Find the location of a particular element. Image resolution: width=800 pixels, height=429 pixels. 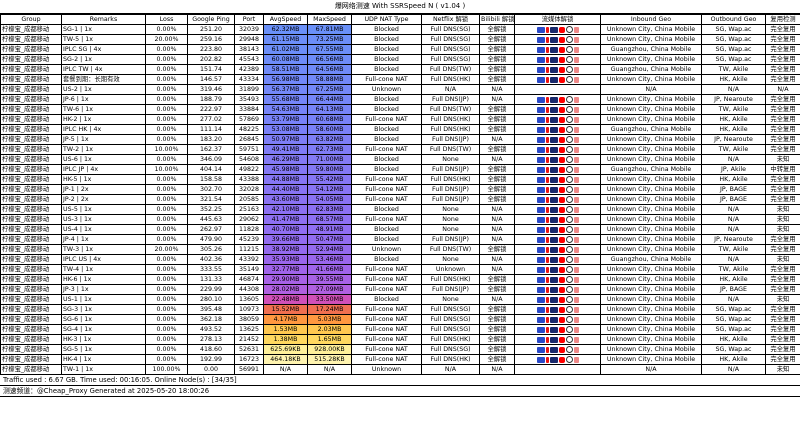

cell-avgspeed: 62.32MB is located at coordinates (285, 29).